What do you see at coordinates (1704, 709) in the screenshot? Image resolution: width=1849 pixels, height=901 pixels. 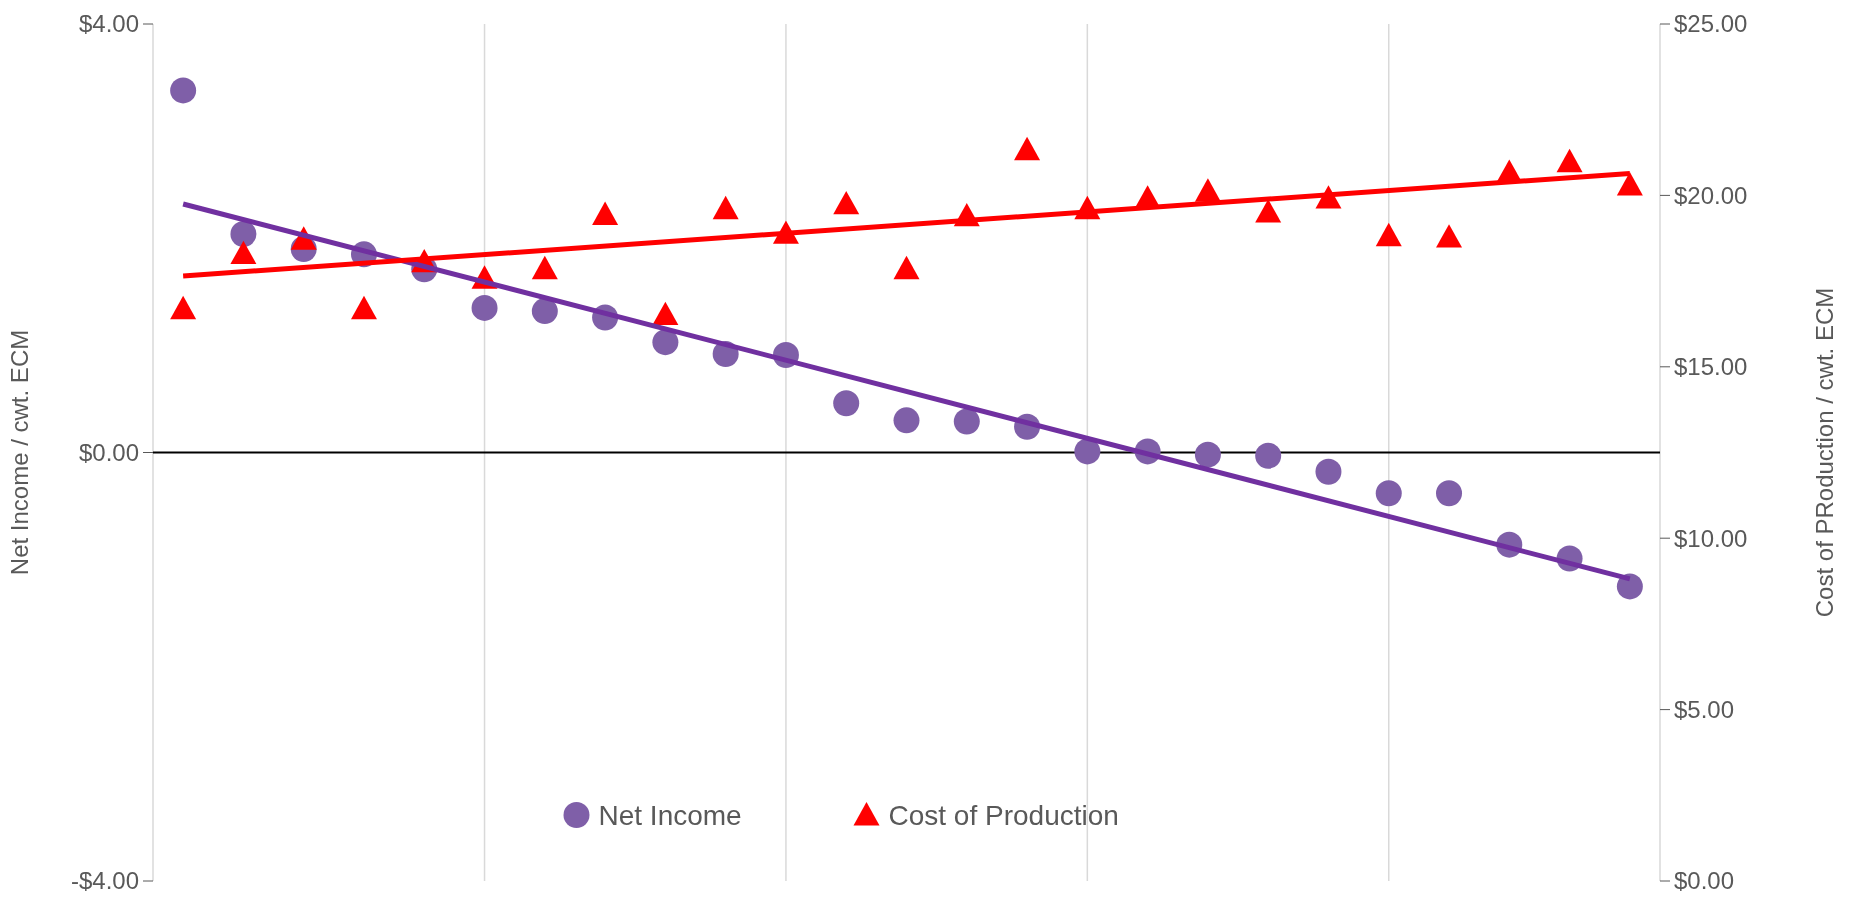 I see `y2-tick-label: $5.00` at bounding box center [1704, 709].